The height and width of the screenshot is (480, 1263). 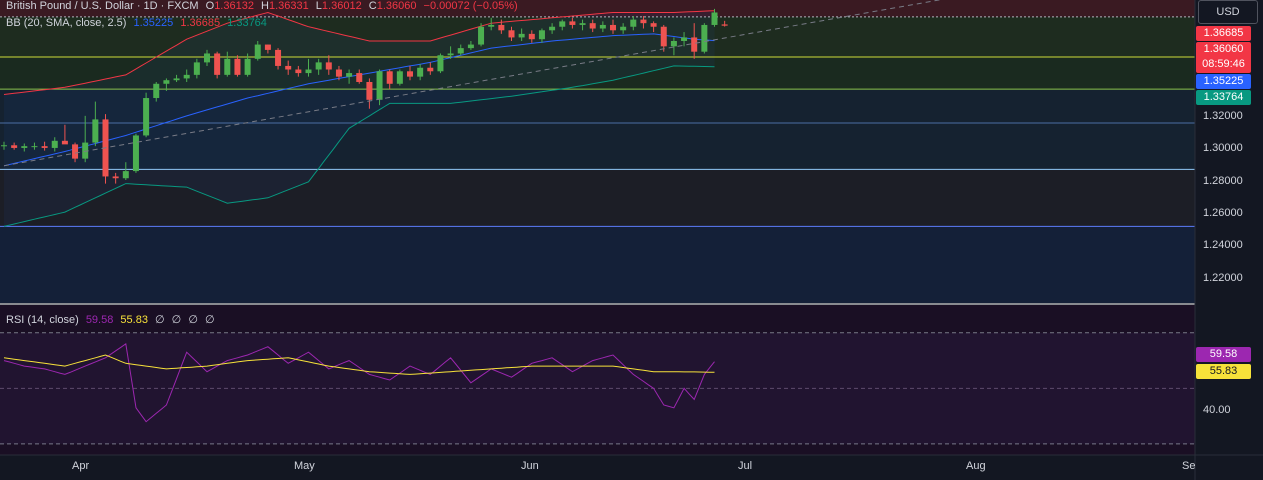 What do you see at coordinates (530, 466) in the screenshot?
I see `time-label-jun: Jun` at bounding box center [530, 466].